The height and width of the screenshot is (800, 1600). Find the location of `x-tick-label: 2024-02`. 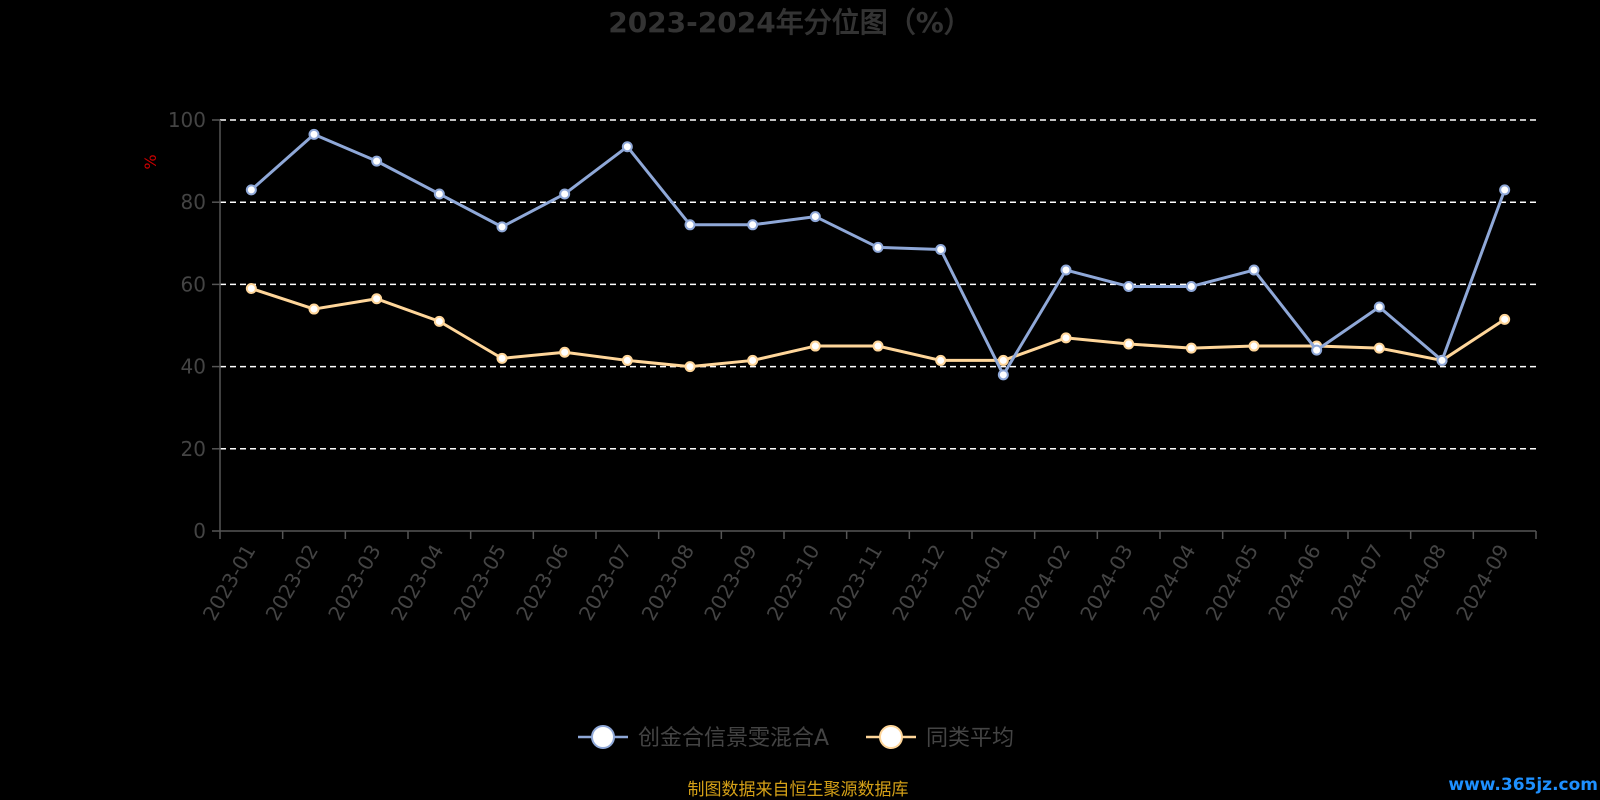

x-tick-label: 2024-02 is located at coordinates (1044, 582).